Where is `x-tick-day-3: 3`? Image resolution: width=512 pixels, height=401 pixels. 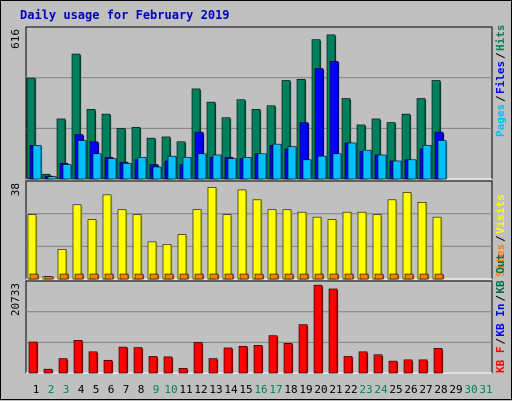 x-tick-day-3: 3 is located at coordinates (66, 389).